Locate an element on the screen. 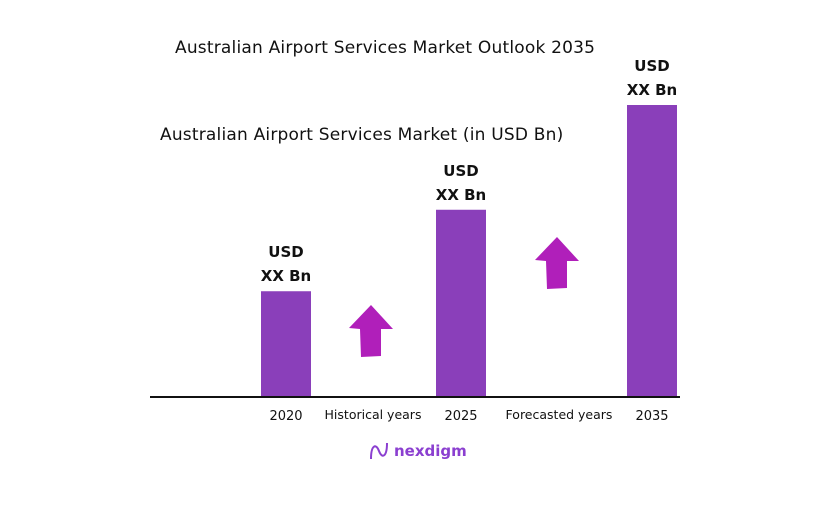  bar-2035 is located at coordinates (652, 250).